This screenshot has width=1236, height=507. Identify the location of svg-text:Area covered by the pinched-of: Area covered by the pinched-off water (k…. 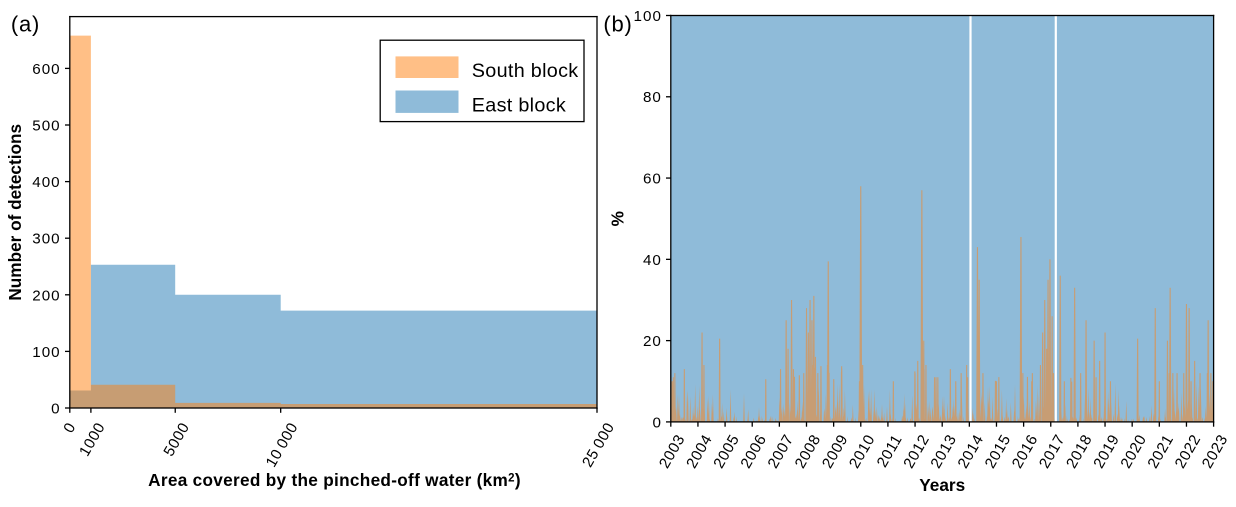
(334, 480).